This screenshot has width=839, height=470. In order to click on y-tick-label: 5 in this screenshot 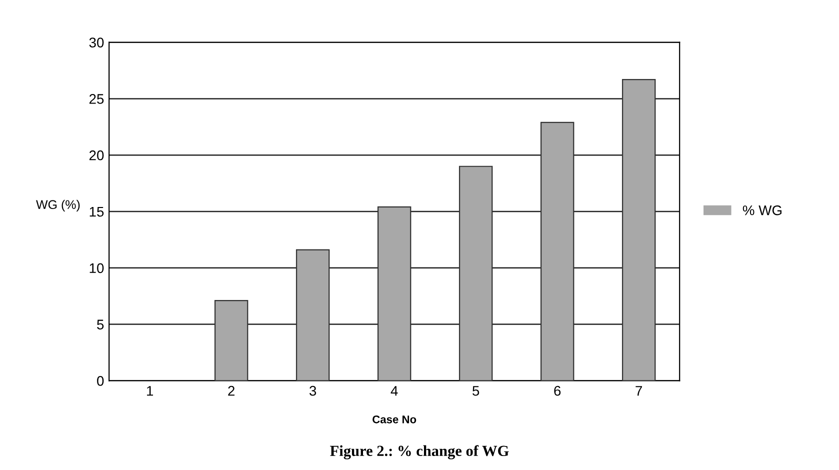, I will do `click(100, 325)`.